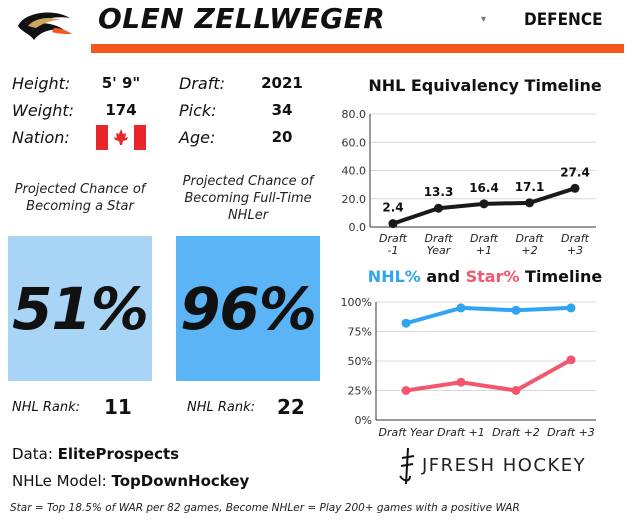  I want to click on nhler-caption-line: Becoming Full-Time, so click(248, 198).